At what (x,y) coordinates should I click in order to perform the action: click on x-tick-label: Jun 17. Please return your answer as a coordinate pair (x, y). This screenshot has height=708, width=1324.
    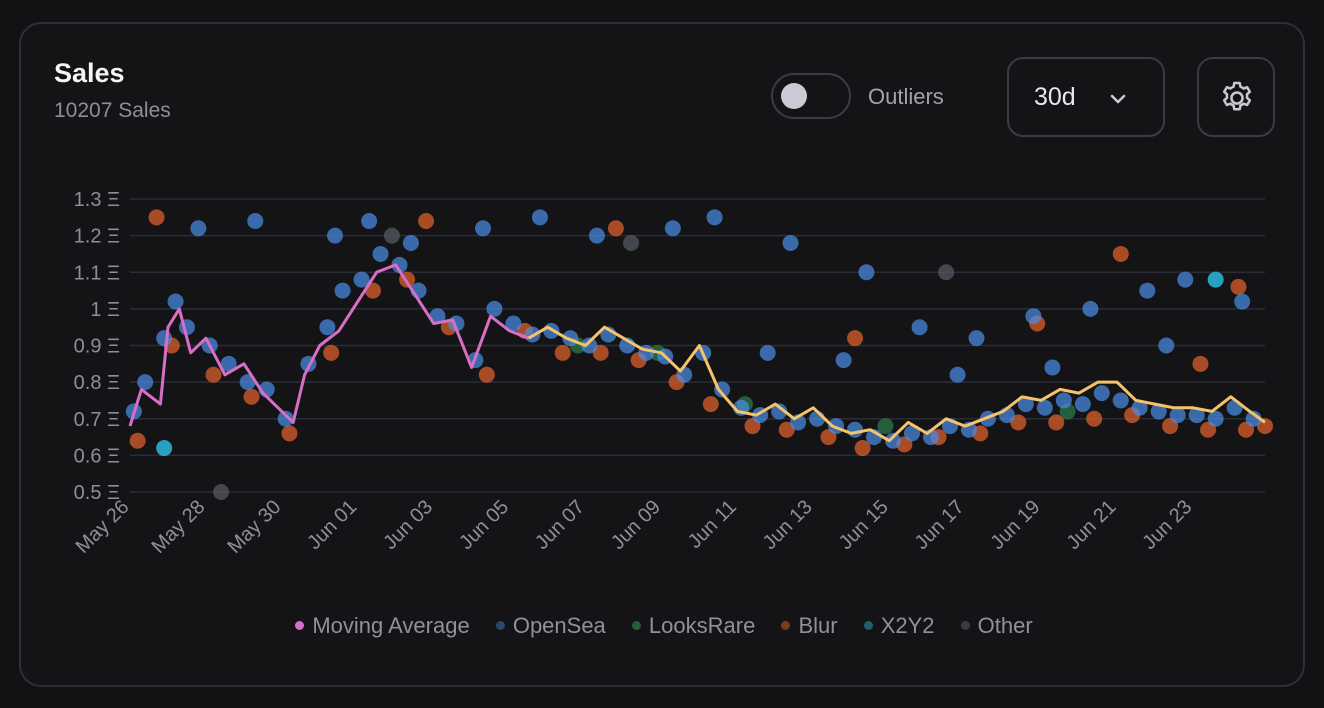
    Looking at the image, I should click on (940, 525).